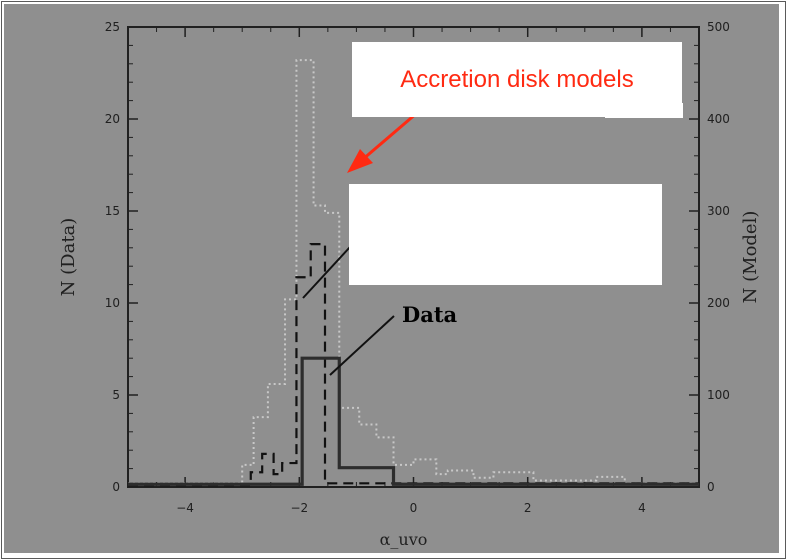 This screenshot has width=787, height=560. What do you see at coordinates (750, 257) in the screenshot?
I see `y-axis-right-label: N (Model)` at bounding box center [750, 257].